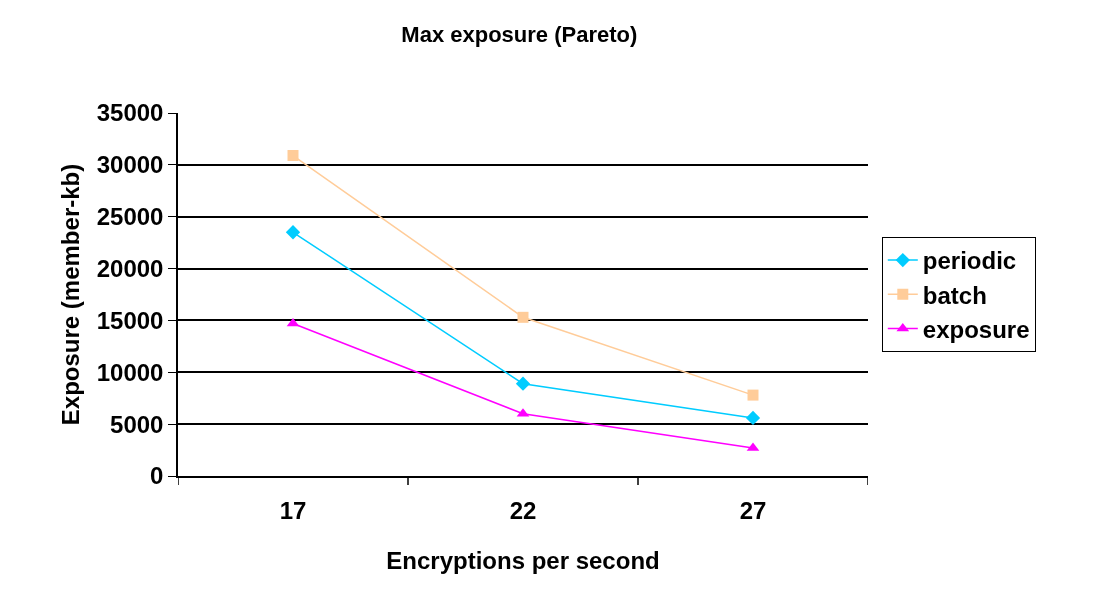  I want to click on y-tick-label: 35000, so click(130, 113).